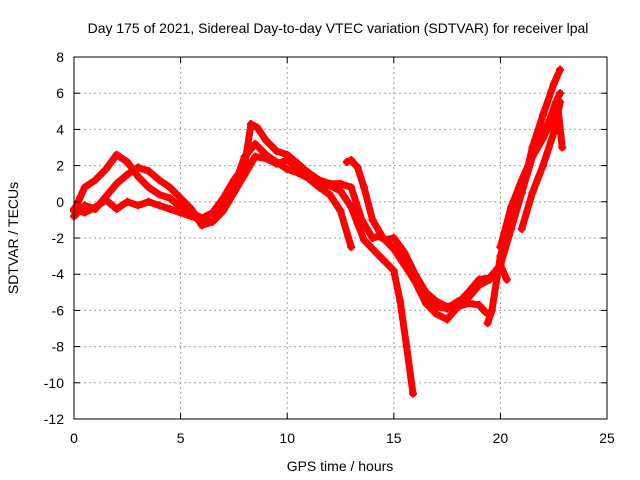  I want to click on y-tick-label: -2, so click(58, 238).